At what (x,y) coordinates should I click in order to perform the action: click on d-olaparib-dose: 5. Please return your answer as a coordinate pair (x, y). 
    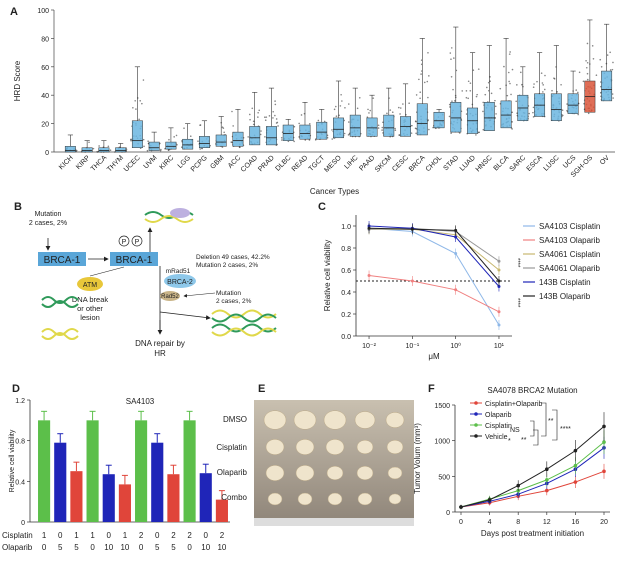
    Looking at the image, I should click on (60, 547).